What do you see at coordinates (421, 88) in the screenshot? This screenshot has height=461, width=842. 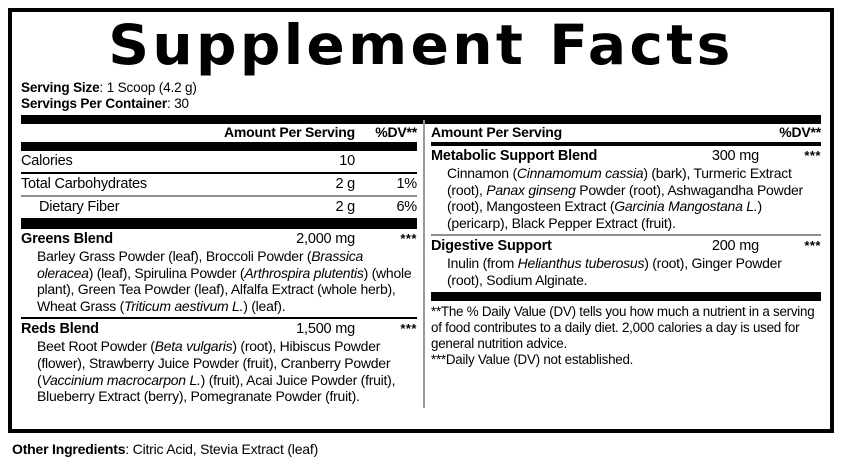 I see `serving-size-line: Serving Size: 1 Scoop (4.2 g)` at bounding box center [421, 88].